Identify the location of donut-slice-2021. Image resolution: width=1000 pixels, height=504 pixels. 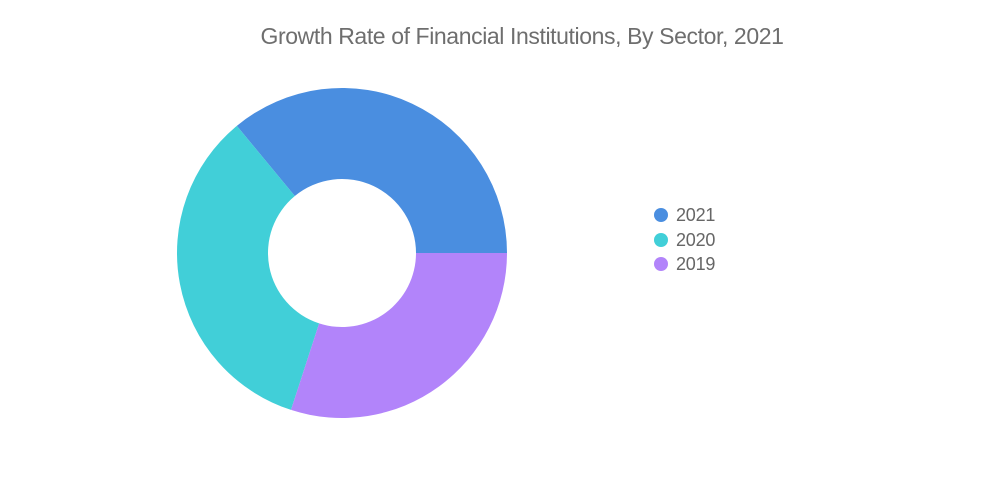
(371, 170).